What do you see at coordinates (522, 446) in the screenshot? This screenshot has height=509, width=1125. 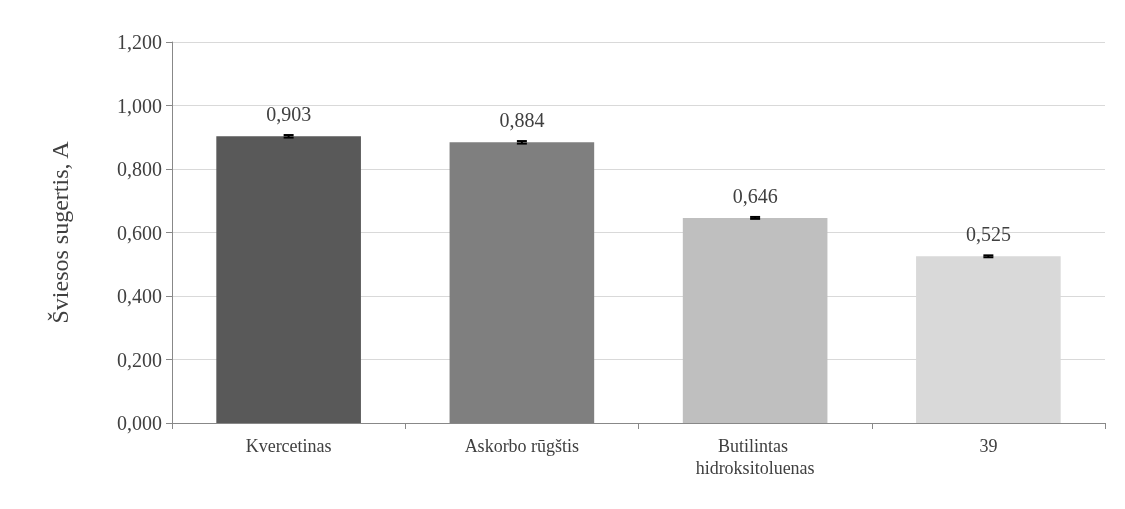 I see `x-tick-label: Askorbo rūgštis` at bounding box center [522, 446].